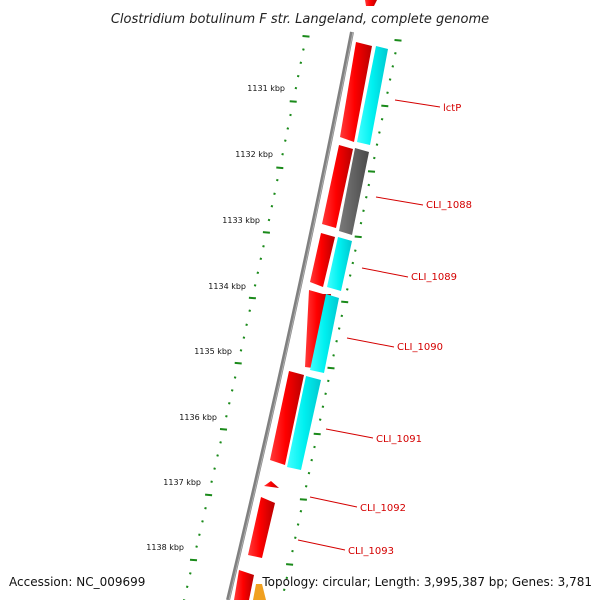  Describe the element at coordinates (372, 95) in the screenshot. I see `highlight-lctP` at that location.